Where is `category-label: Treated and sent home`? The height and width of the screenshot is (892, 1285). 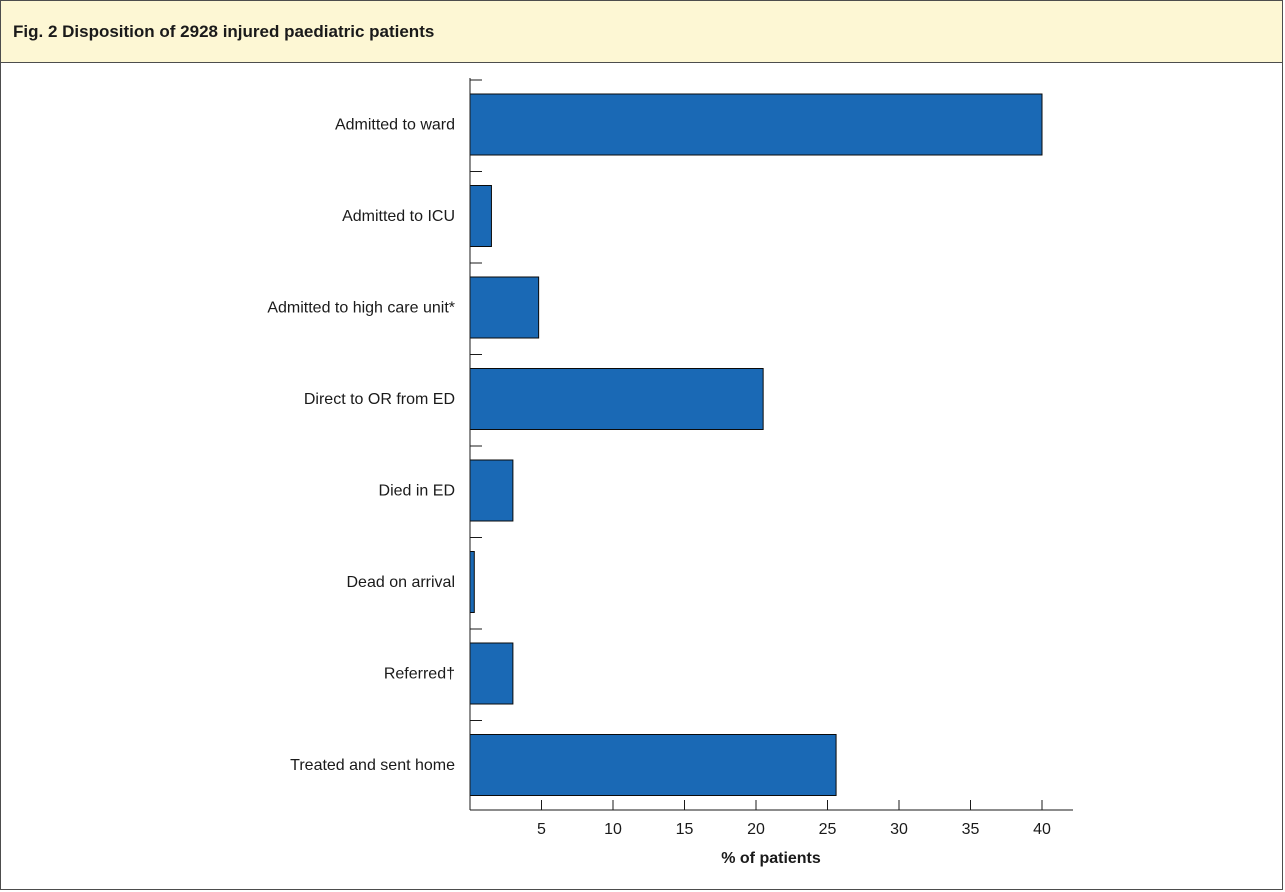 category-label: Treated and sent home is located at coordinates (372, 765).